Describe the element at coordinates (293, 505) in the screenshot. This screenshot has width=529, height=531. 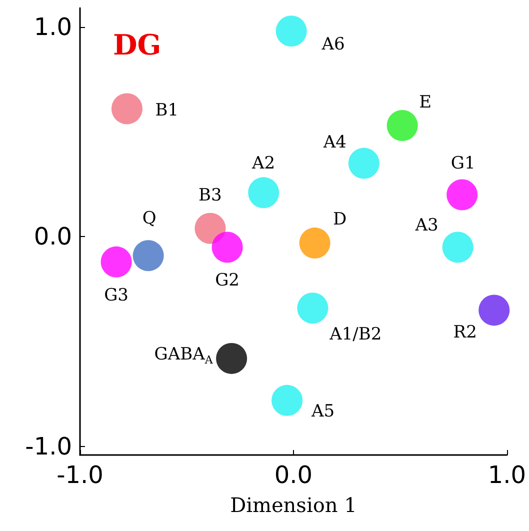
I see `x-axis-title: Dimension 1` at that location.